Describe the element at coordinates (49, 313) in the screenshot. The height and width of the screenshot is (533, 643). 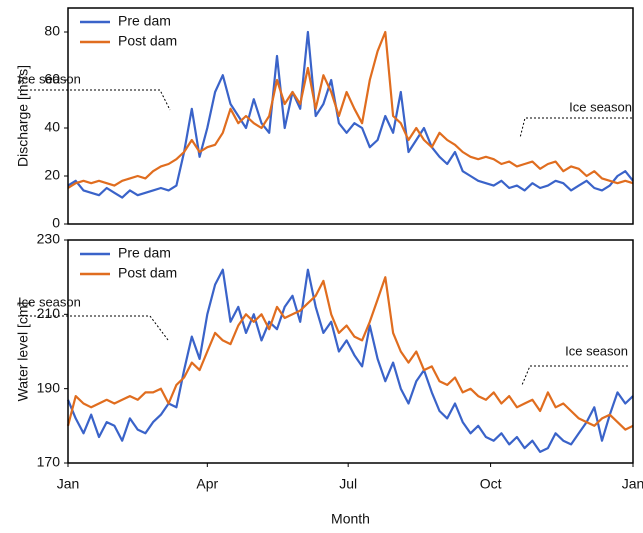
I see `y-tick-label: 210` at that location.